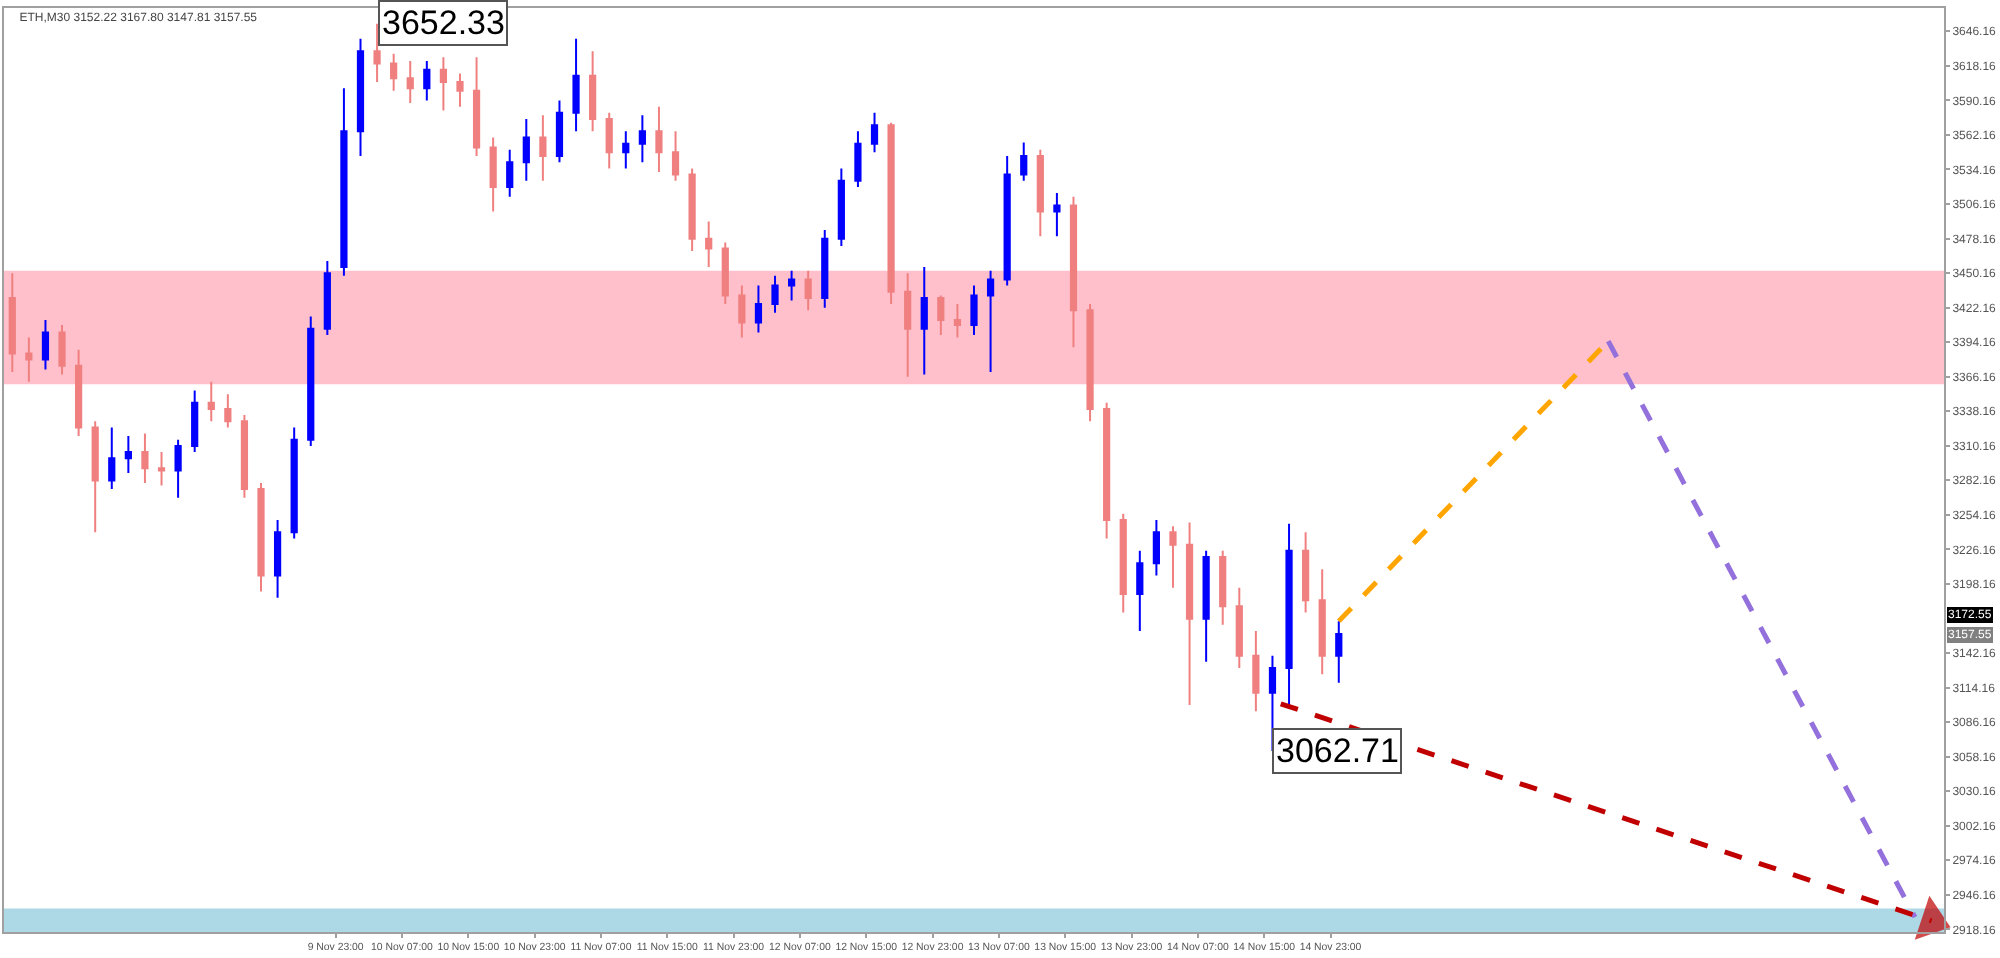 The height and width of the screenshot is (958, 2000). Describe the element at coordinates (443, 23) in the screenshot. I see `annotation: 3652.33` at that location.